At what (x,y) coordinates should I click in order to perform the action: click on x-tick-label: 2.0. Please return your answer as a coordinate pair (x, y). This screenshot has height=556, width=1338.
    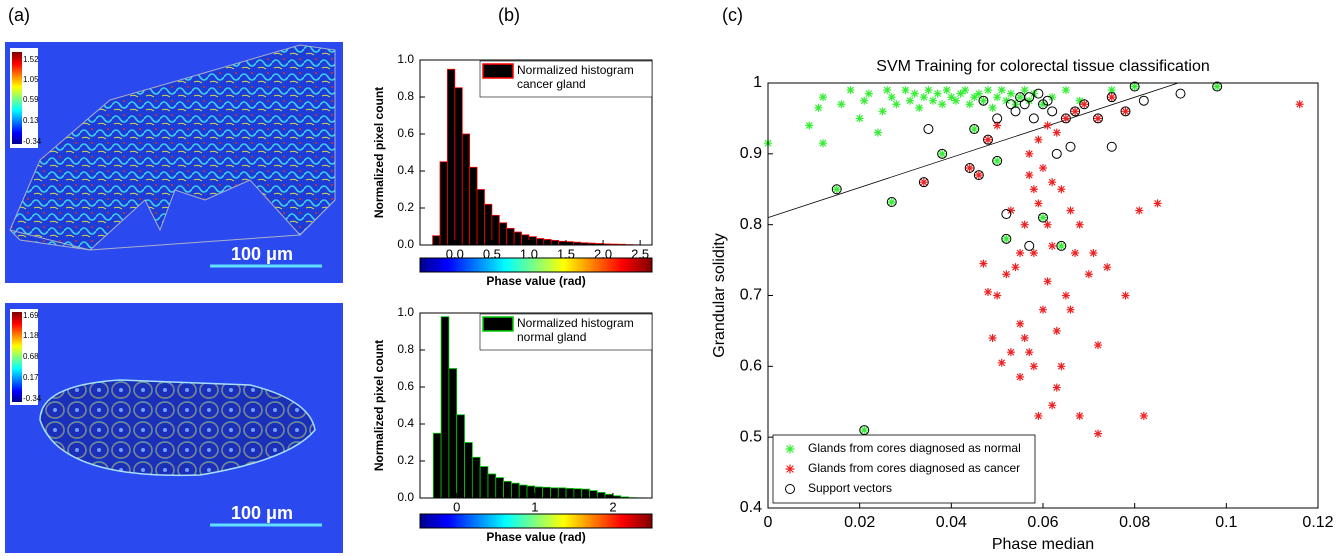
    Looking at the image, I should click on (603, 253).